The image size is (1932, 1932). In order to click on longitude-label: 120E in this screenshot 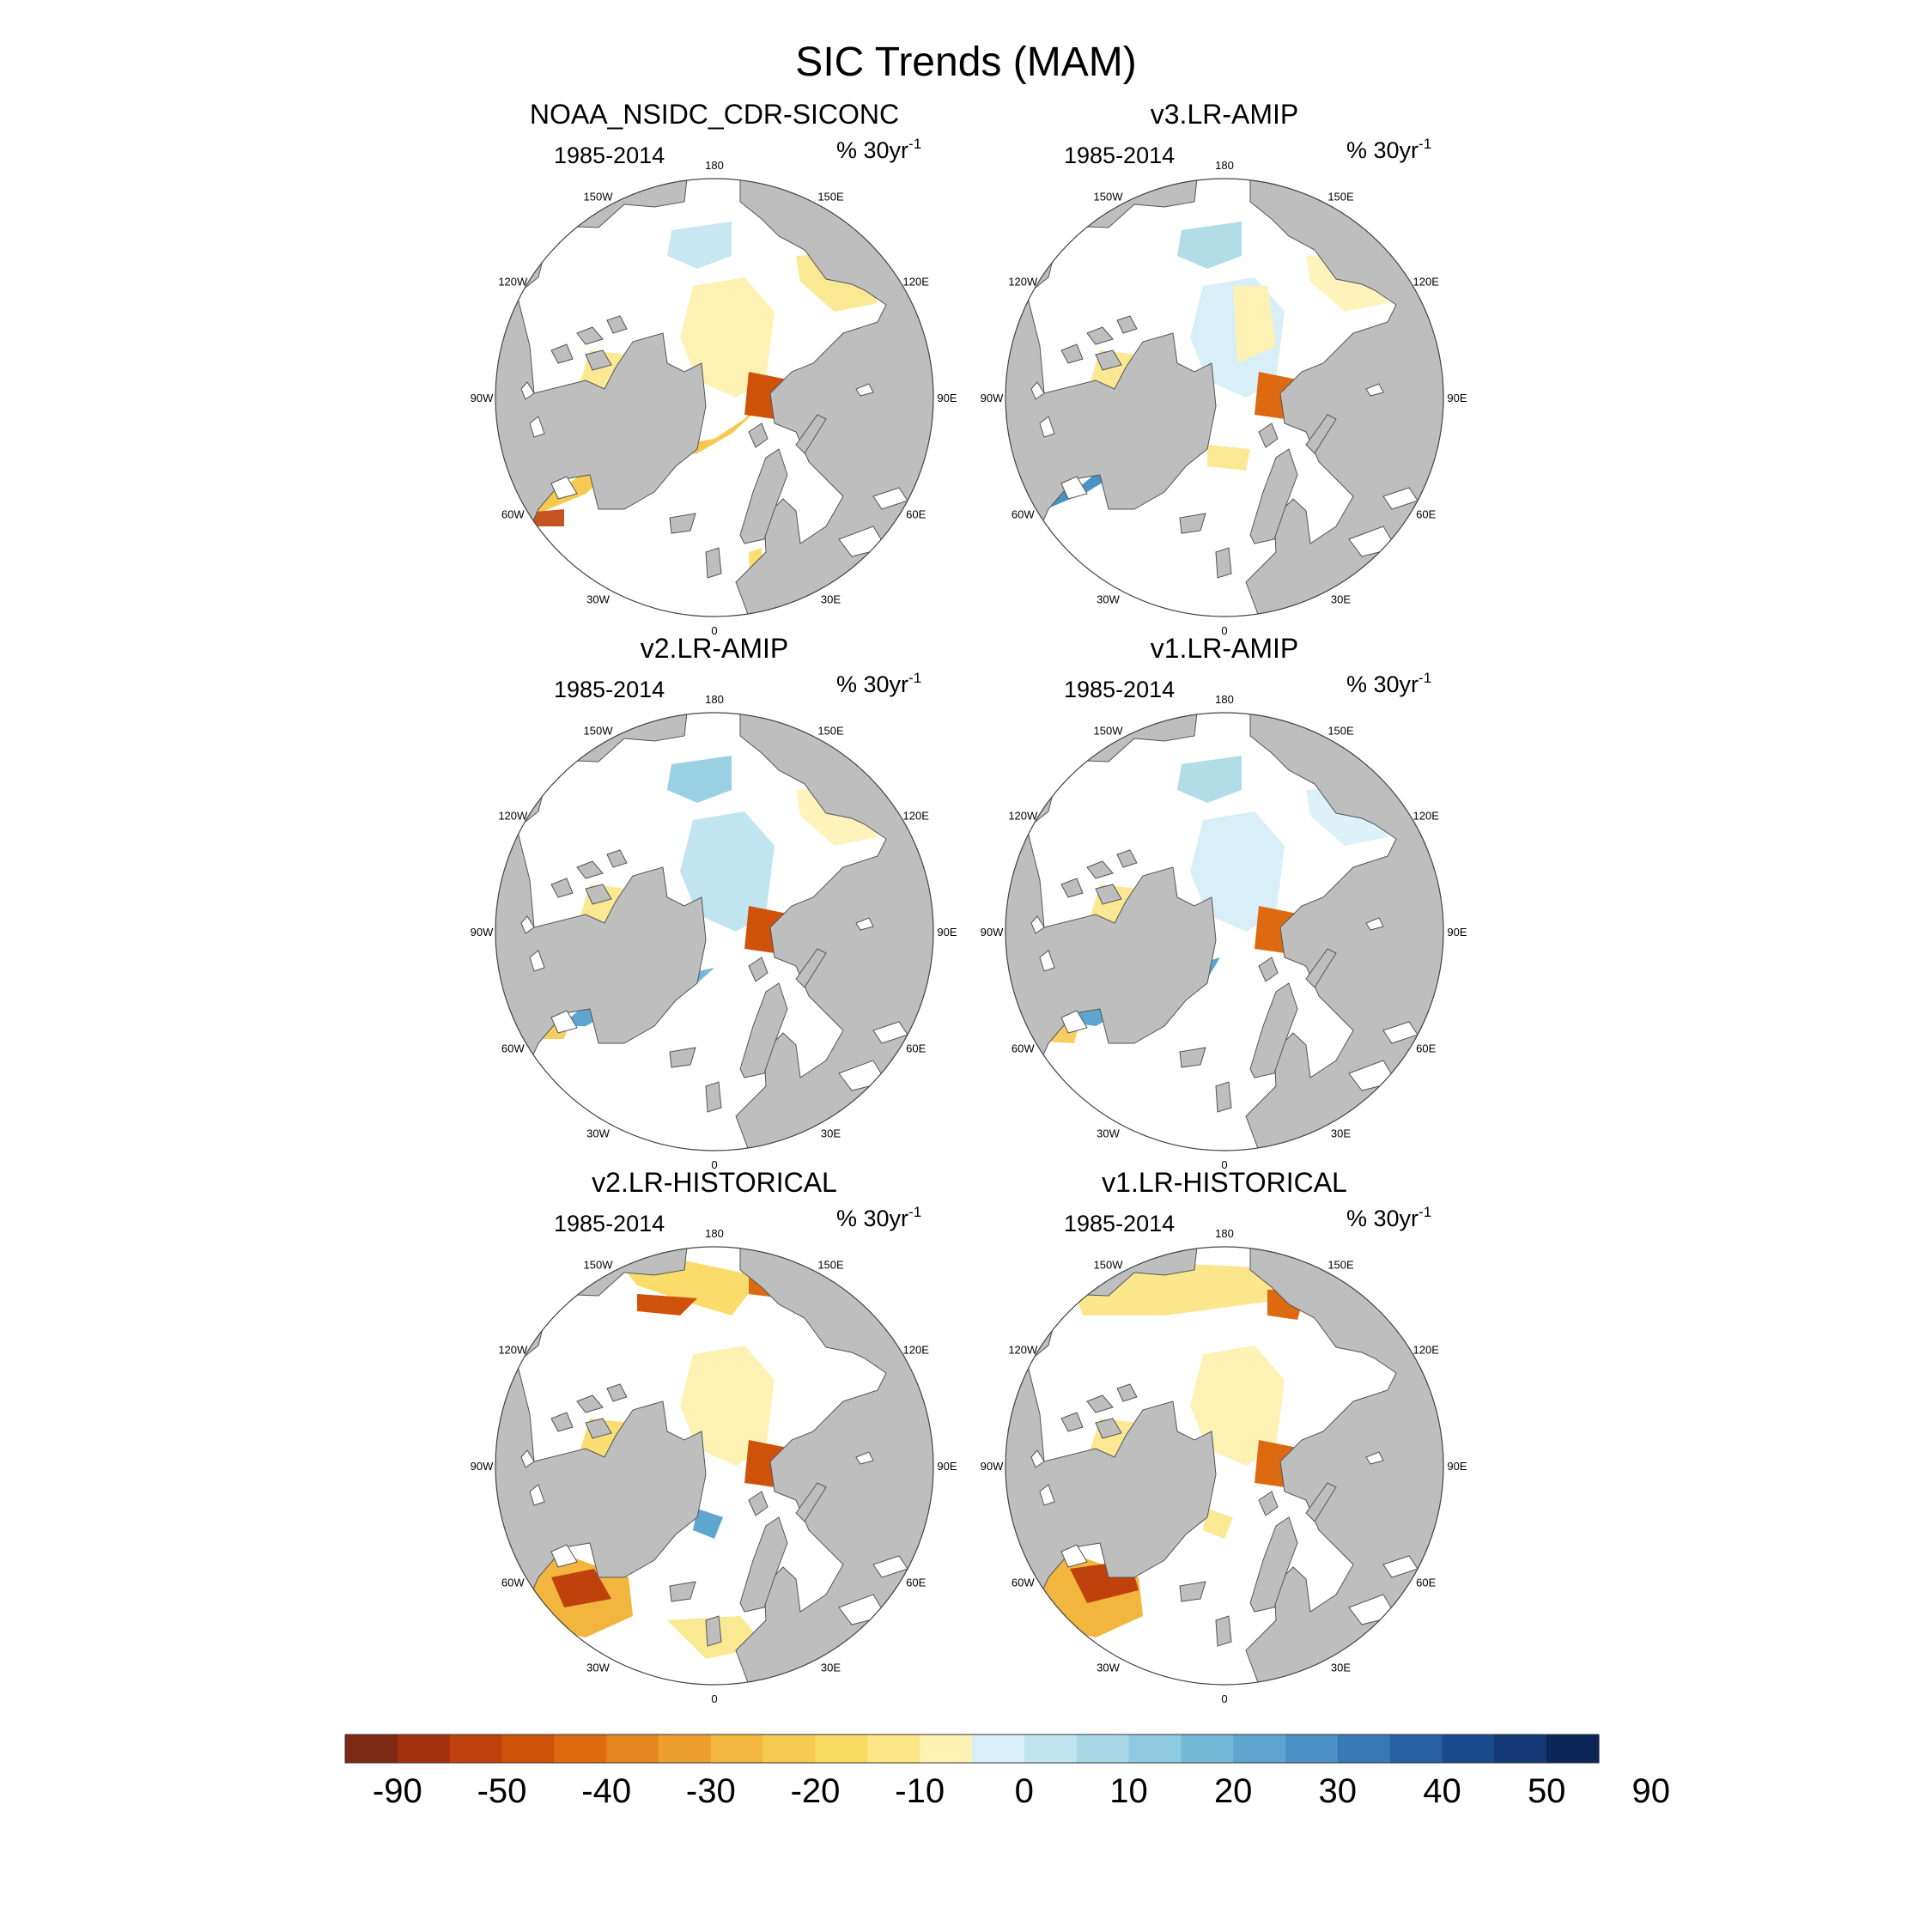, I will do `click(917, 1350)`.